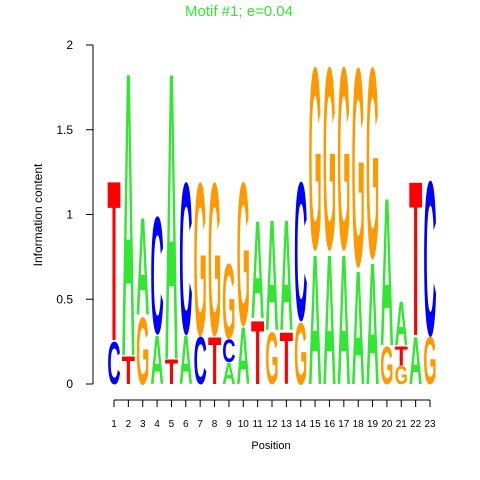 The image size is (480, 480). Describe the element at coordinates (200, 424) in the screenshot. I see `x-tick-label: 7` at that location.